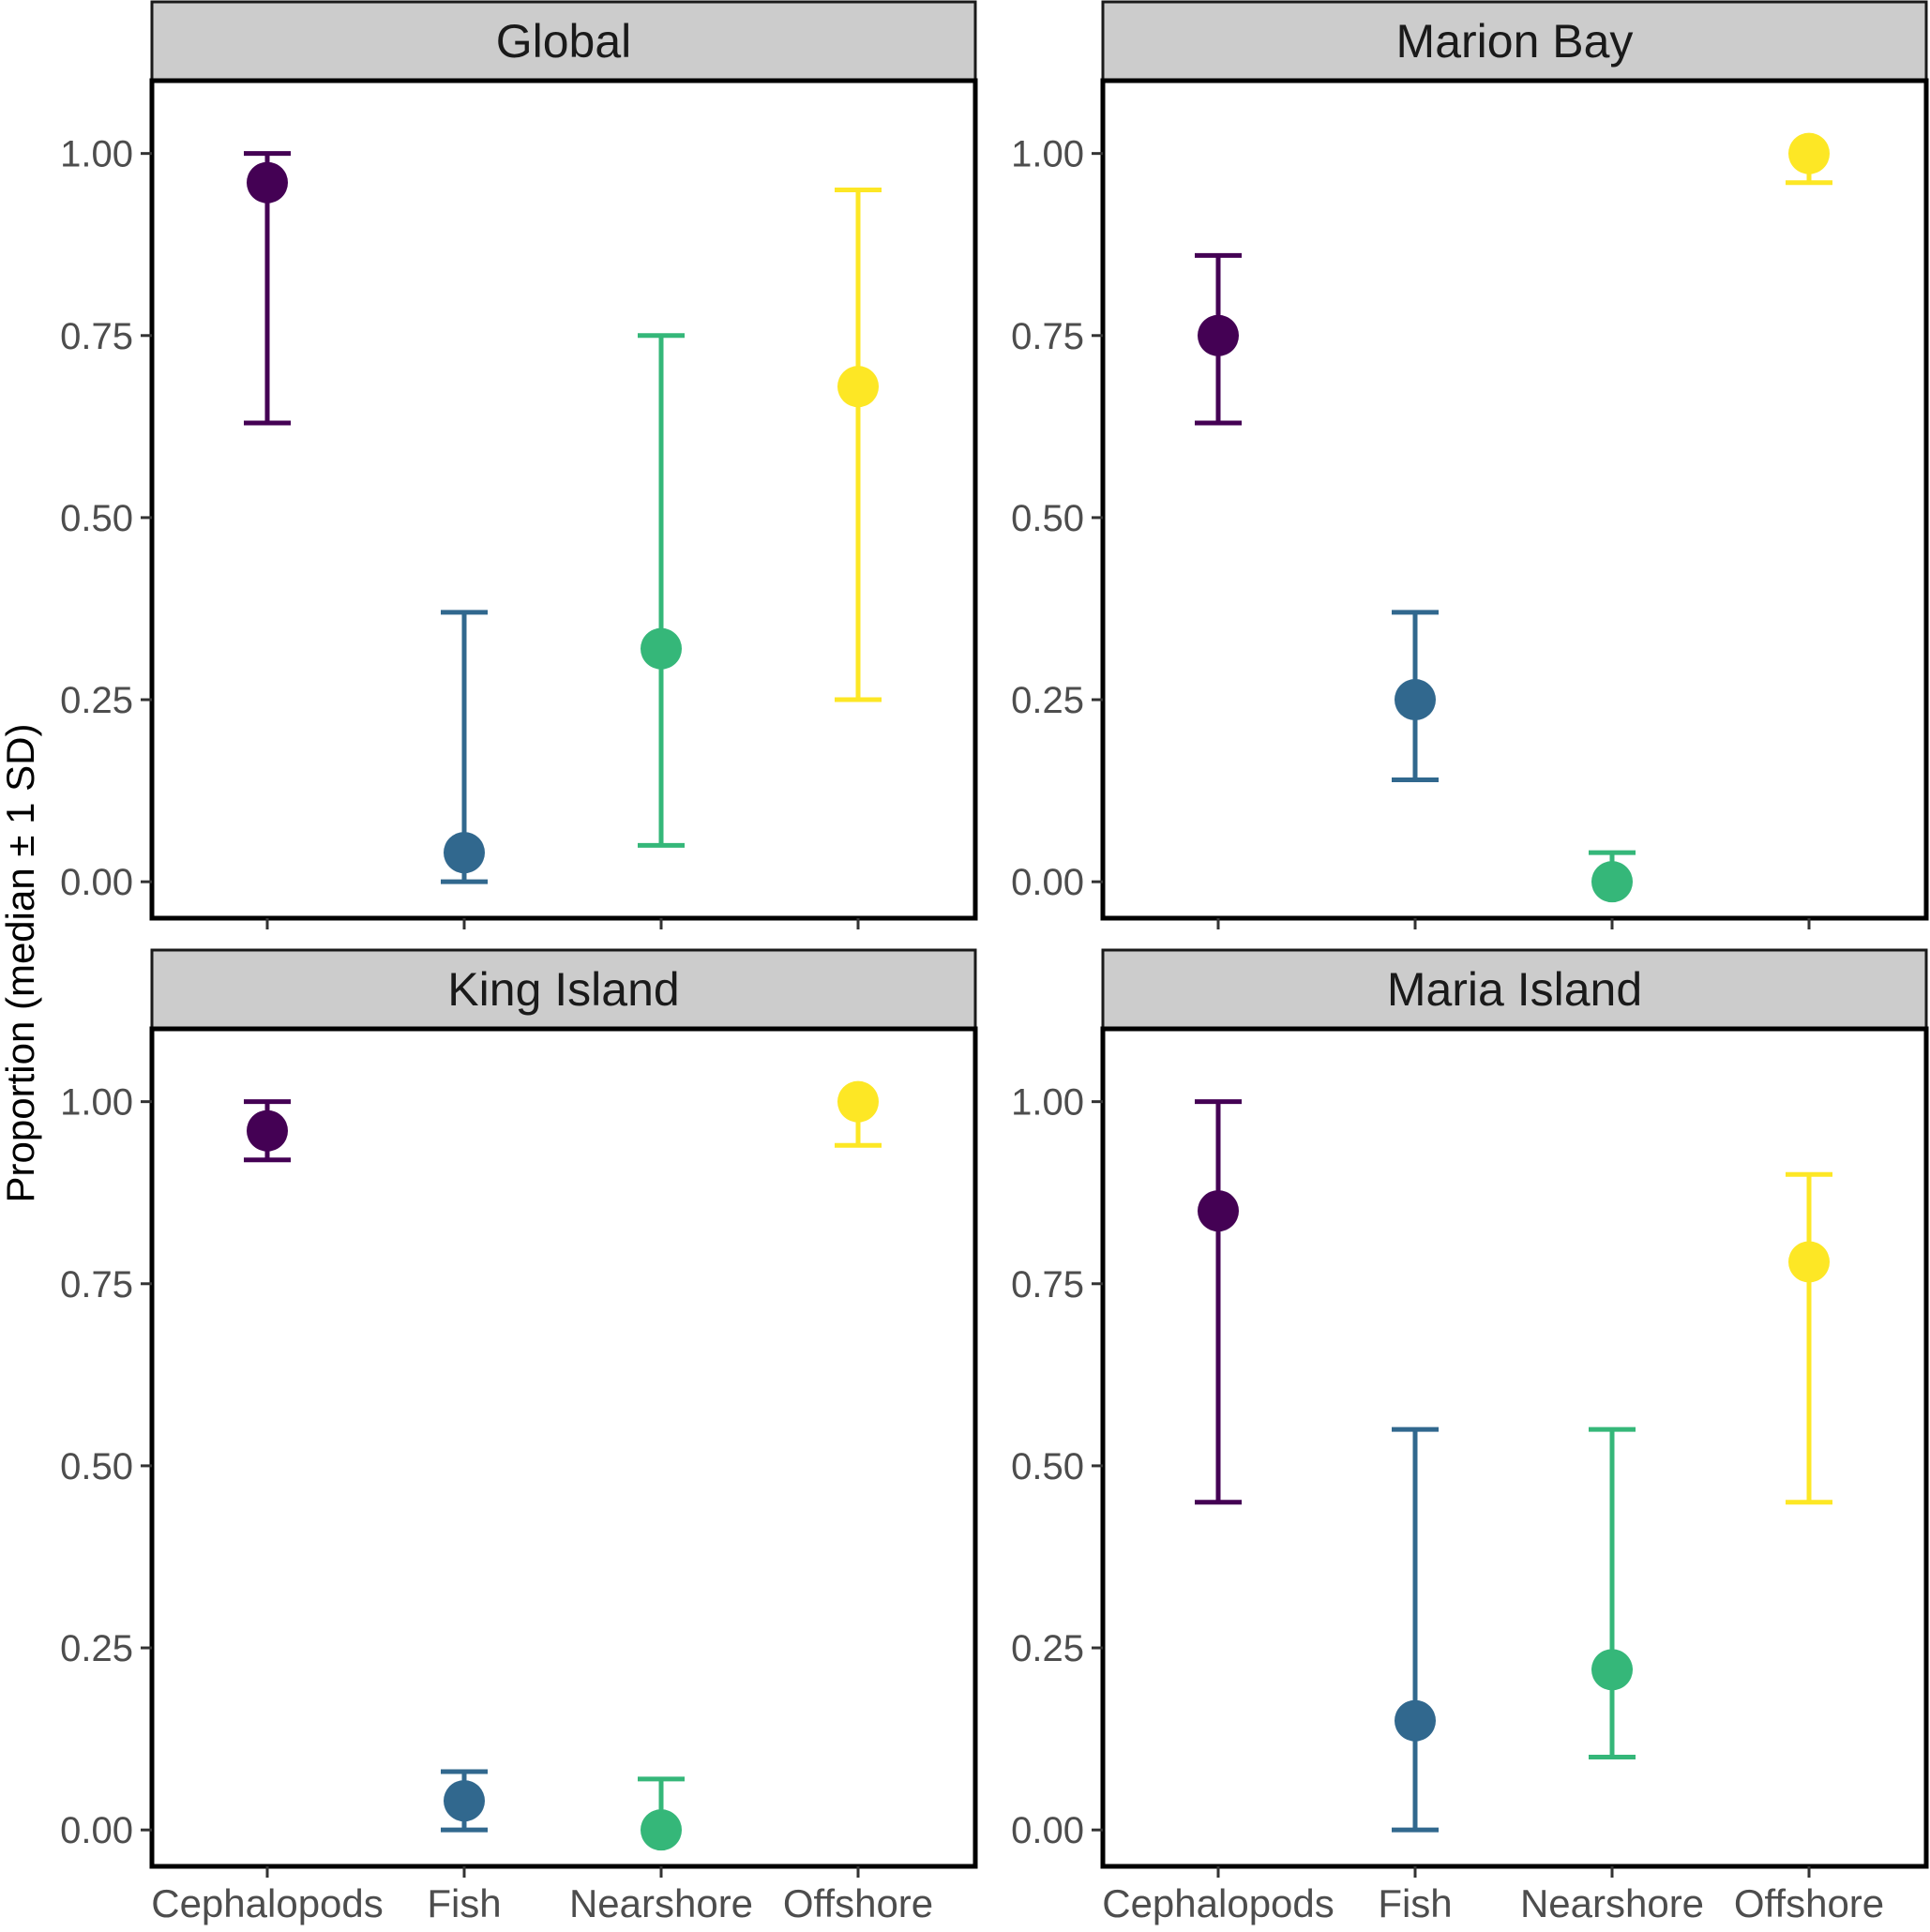 The width and height of the screenshot is (1930, 1932). What do you see at coordinates (21, 963) in the screenshot?
I see `y-axis-title: Proportion (median ± 1 SD)` at bounding box center [21, 963].